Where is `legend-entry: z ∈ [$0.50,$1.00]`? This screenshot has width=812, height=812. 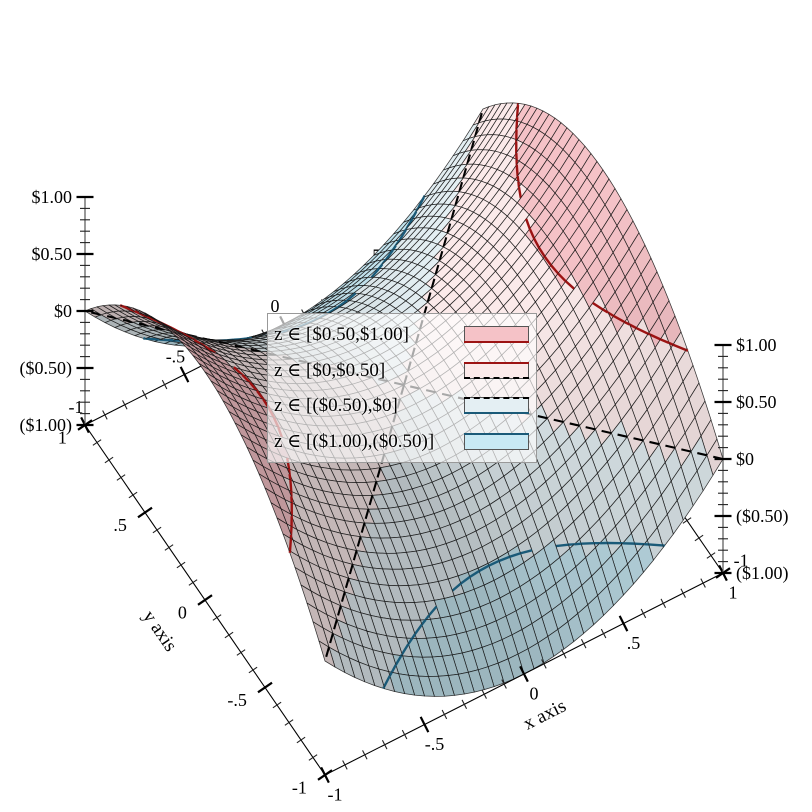 legend-entry: z ∈ [$0.50,$1.00] is located at coordinates (401, 334).